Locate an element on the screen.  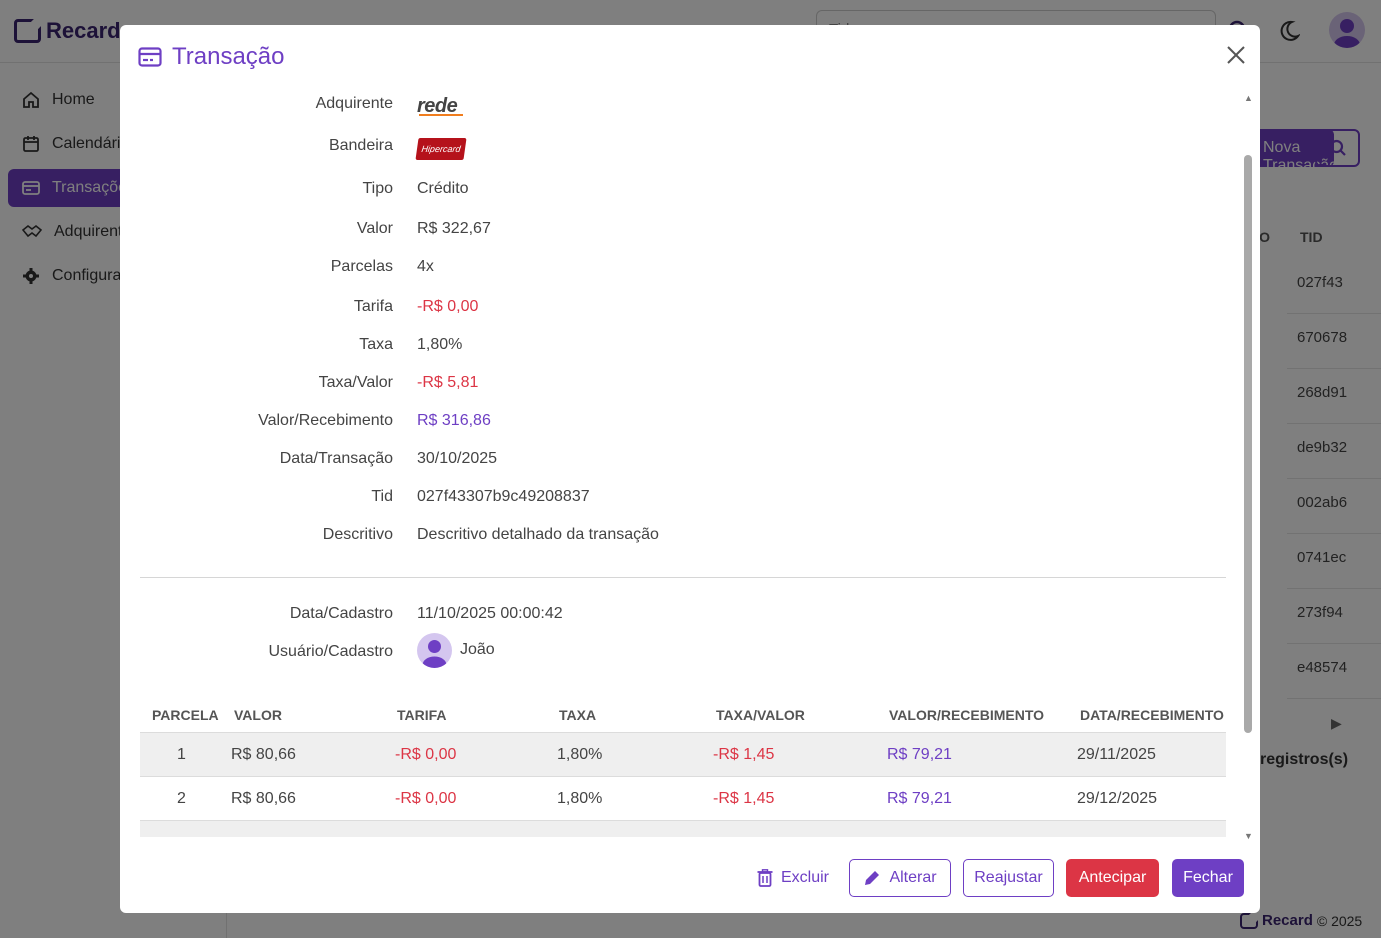
field-label: Valor is located at coordinates (374, 228).